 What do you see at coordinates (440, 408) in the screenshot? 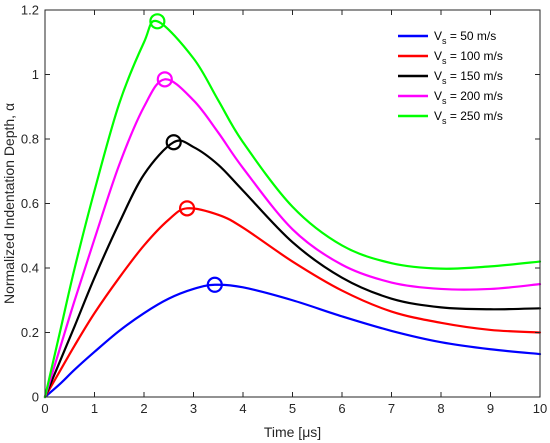
I see `x-tick-label: 8` at bounding box center [440, 408].